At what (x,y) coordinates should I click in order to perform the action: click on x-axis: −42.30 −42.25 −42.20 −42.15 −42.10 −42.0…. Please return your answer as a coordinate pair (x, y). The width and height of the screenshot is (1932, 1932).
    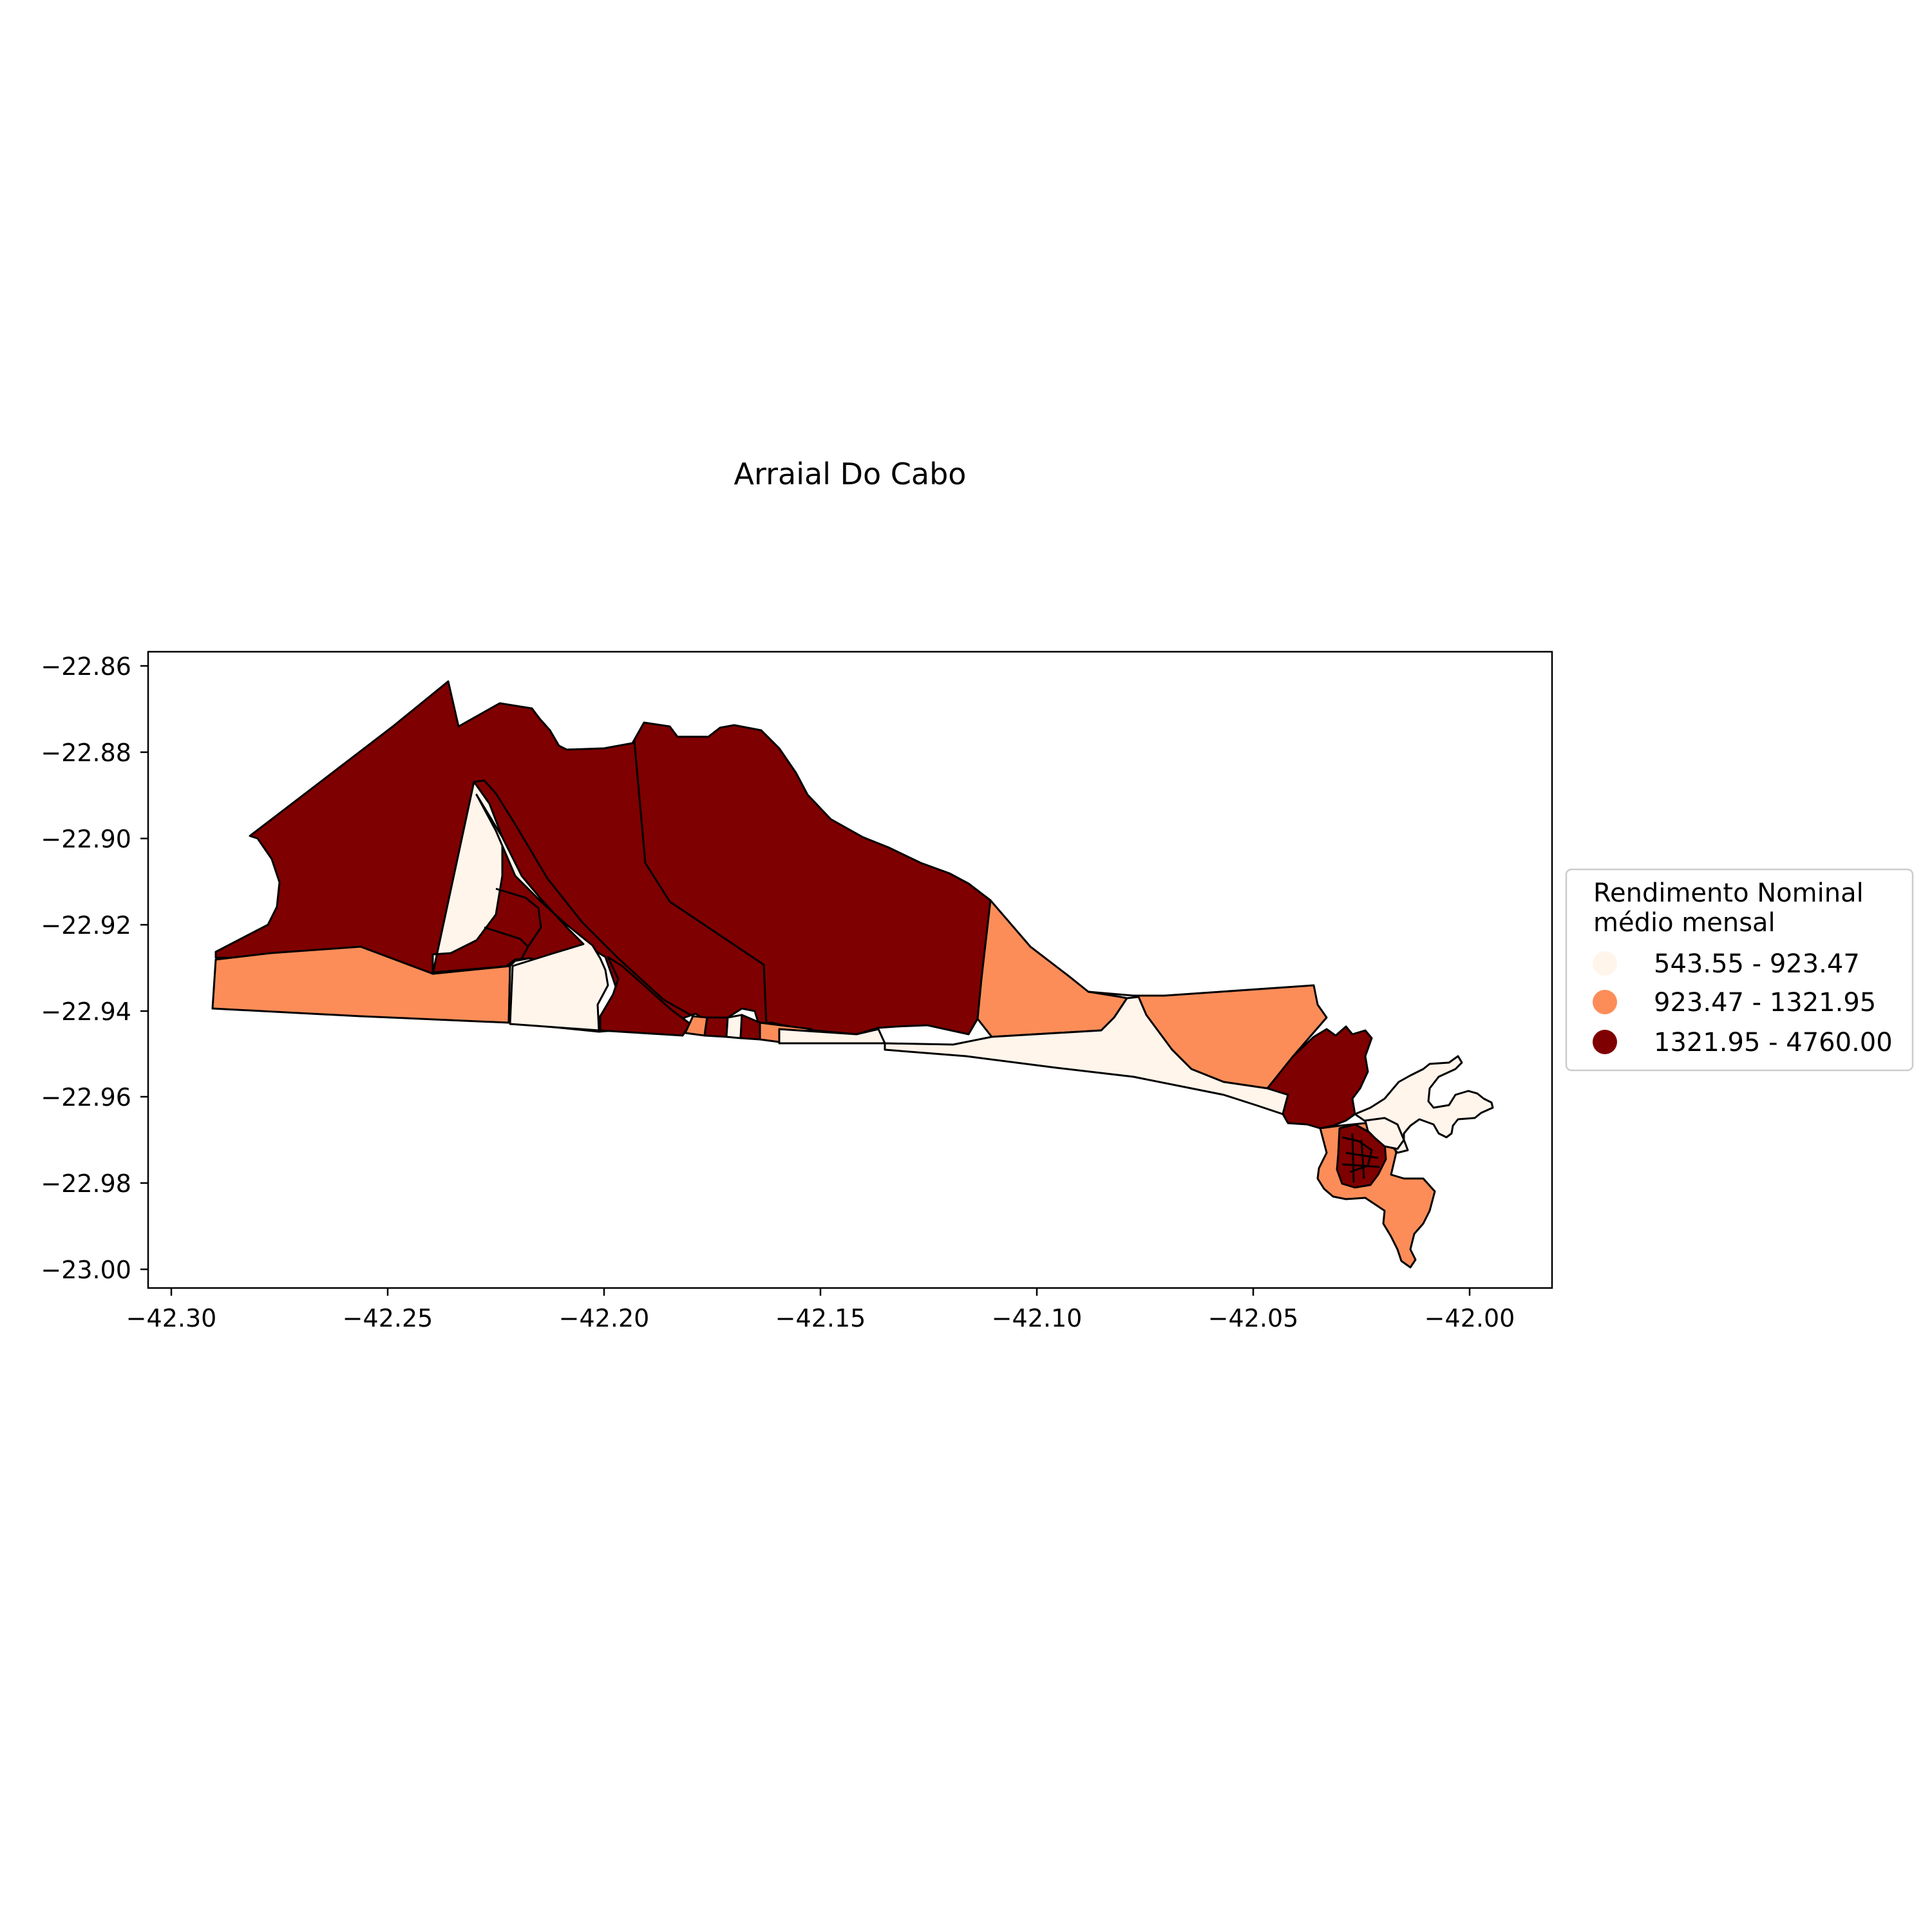
    Looking at the image, I should click on (820, 1310).